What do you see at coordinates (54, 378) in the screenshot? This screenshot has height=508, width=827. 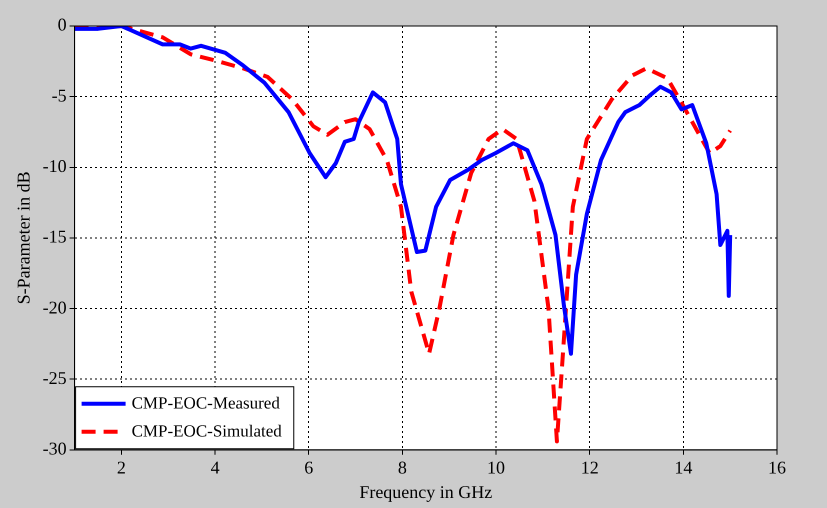 I see `y-tick-label: -25` at bounding box center [54, 378].